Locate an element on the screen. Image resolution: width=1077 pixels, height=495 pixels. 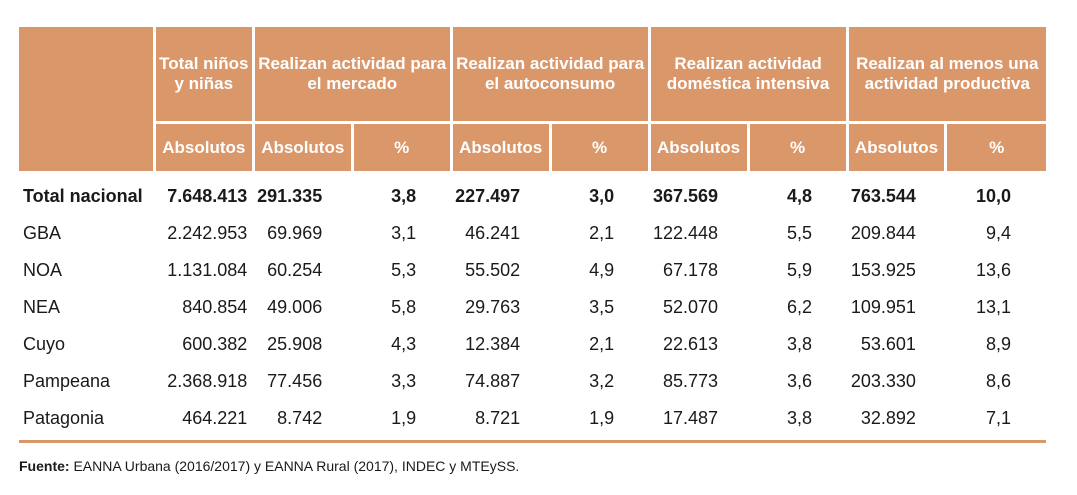
percent-cell: 4,3 is located at coordinates (404, 344).